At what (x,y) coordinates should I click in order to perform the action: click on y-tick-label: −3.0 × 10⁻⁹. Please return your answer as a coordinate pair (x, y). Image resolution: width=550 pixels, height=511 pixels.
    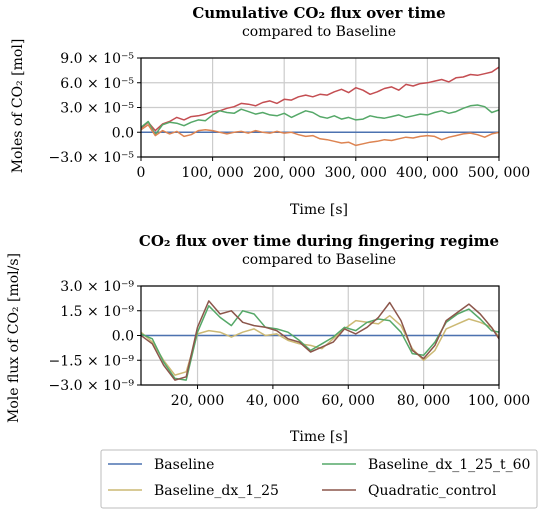
    Looking at the image, I should click on (92, 386).